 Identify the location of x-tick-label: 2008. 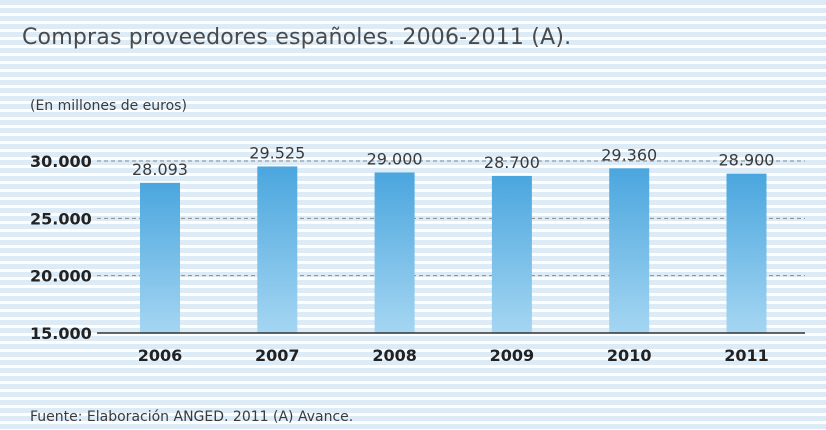
(394, 355).